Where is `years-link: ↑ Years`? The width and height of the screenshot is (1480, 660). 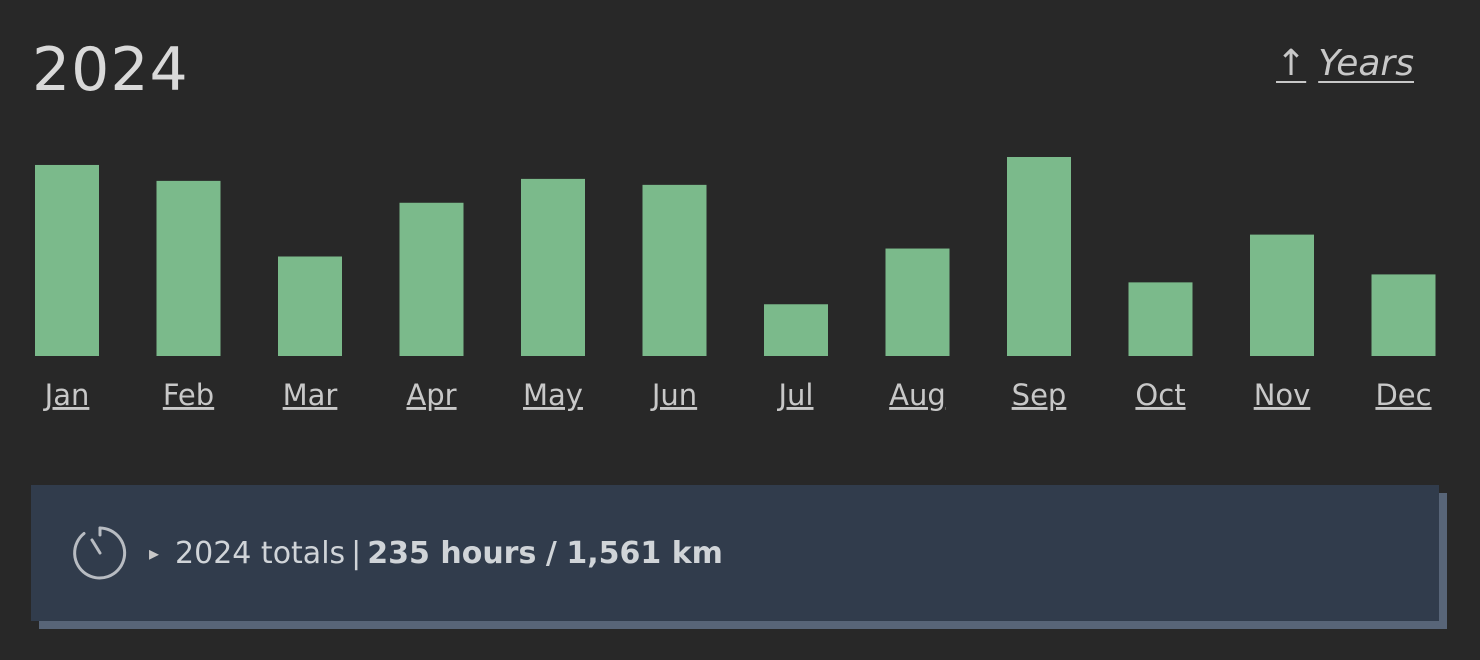 years-link: ↑ Years is located at coordinates (1345, 64).